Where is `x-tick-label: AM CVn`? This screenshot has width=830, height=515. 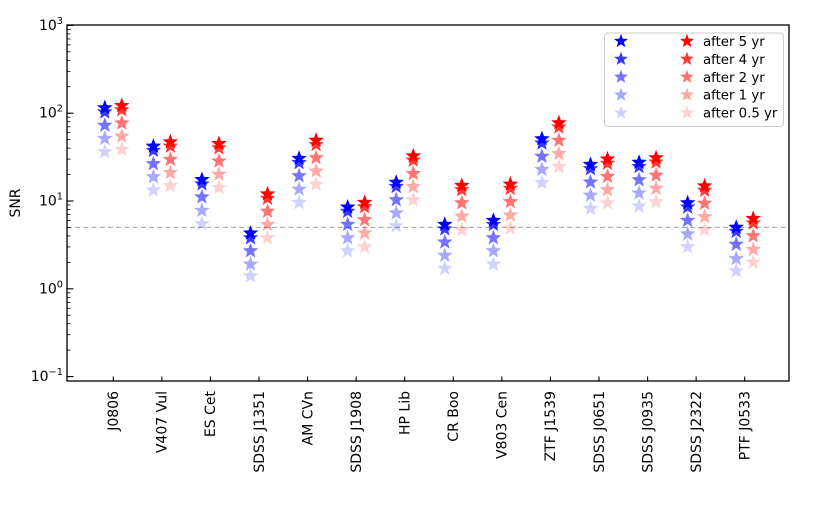
x-tick-label: AM CVn is located at coordinates (308, 418).